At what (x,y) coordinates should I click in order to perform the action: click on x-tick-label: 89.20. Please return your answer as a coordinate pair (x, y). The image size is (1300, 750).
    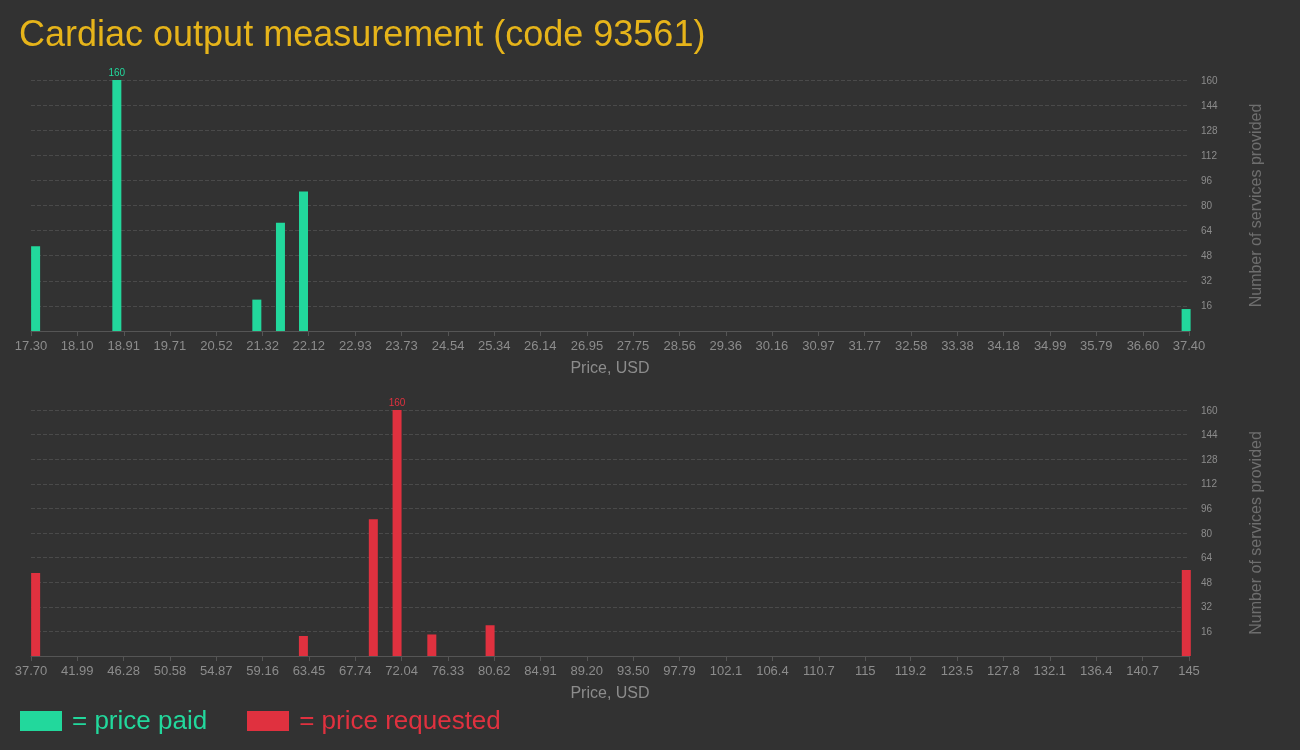
    Looking at the image, I should click on (587, 670).